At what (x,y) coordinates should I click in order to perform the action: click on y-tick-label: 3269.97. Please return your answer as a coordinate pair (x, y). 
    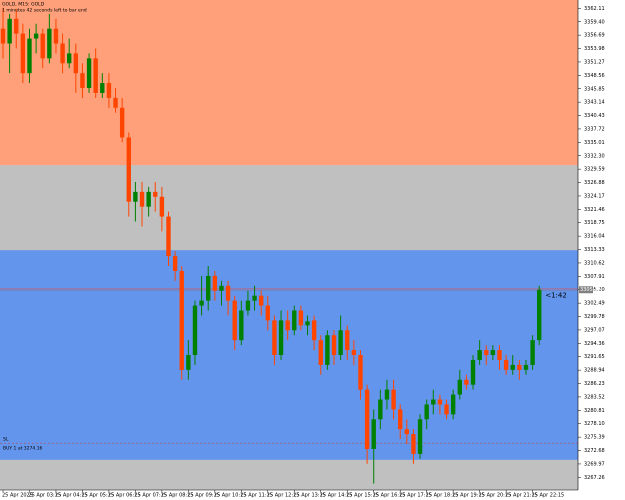
    Looking at the image, I should click on (594, 464).